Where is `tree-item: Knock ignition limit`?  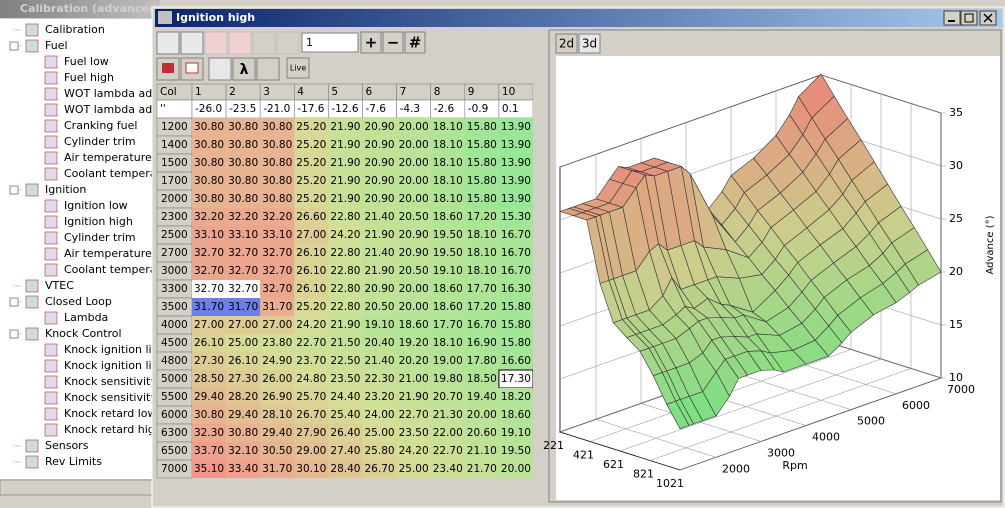 tree-item: Knock ignition limit is located at coordinates (117, 365).